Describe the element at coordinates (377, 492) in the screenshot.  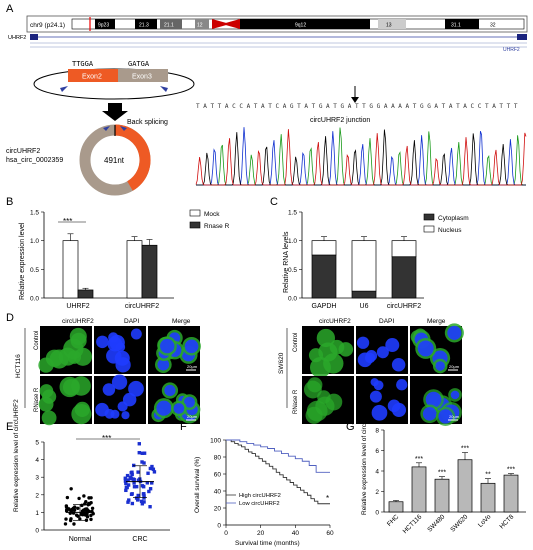
I see `g-ytick-label: 2` at that location.